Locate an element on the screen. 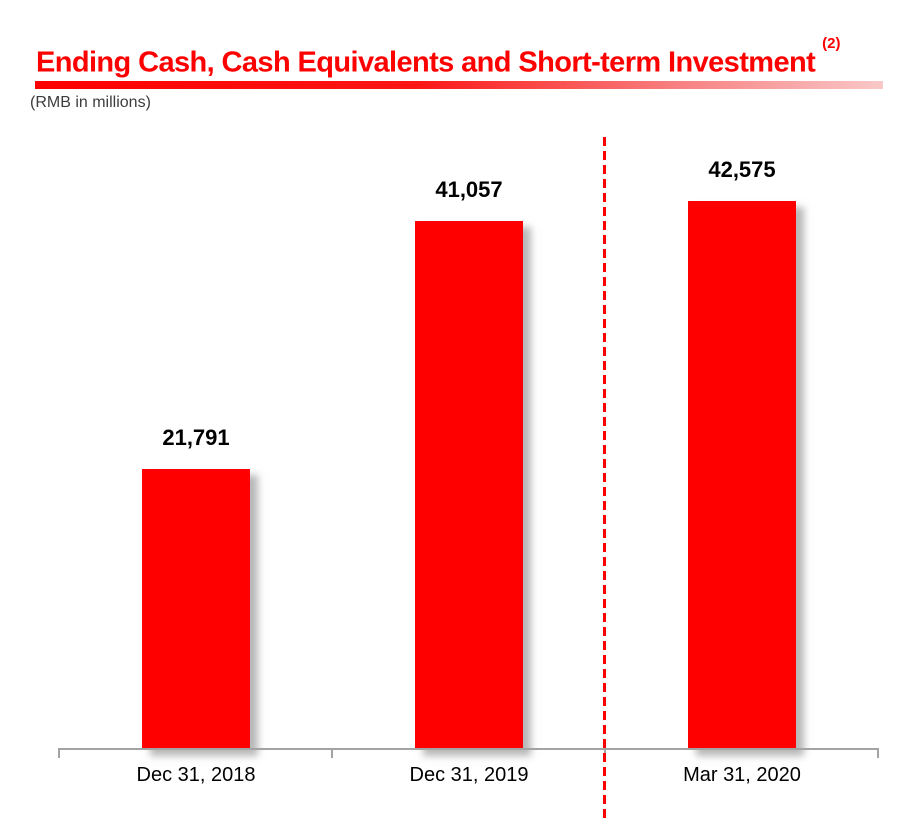 This screenshot has height=824, width=910. bar-group-mar-2020: 42,575 is located at coordinates (742, 453).